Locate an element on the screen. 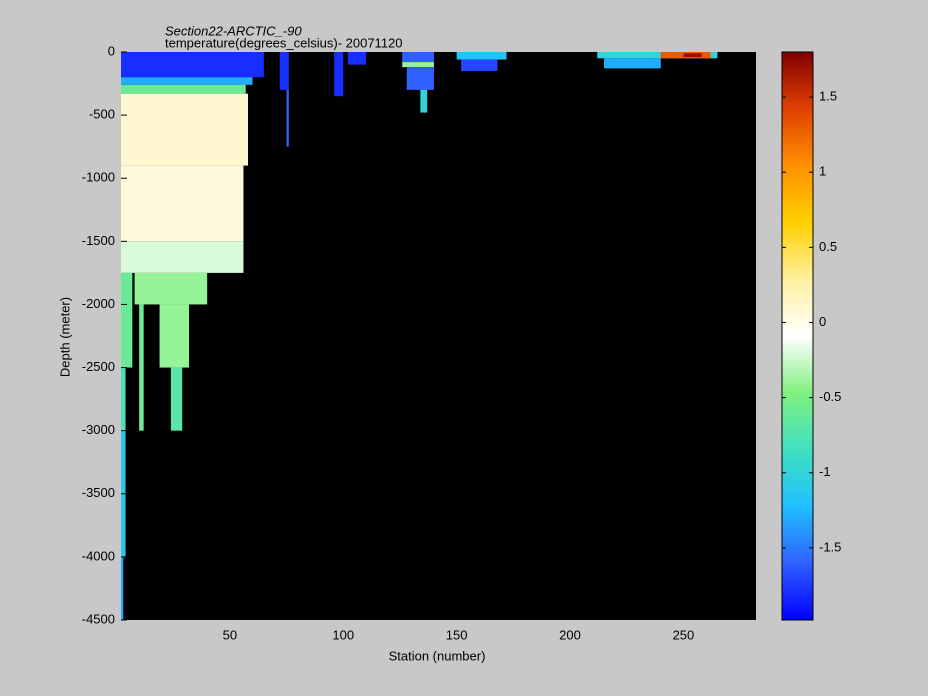  y-tick-label: -1500 is located at coordinates (98, 240).